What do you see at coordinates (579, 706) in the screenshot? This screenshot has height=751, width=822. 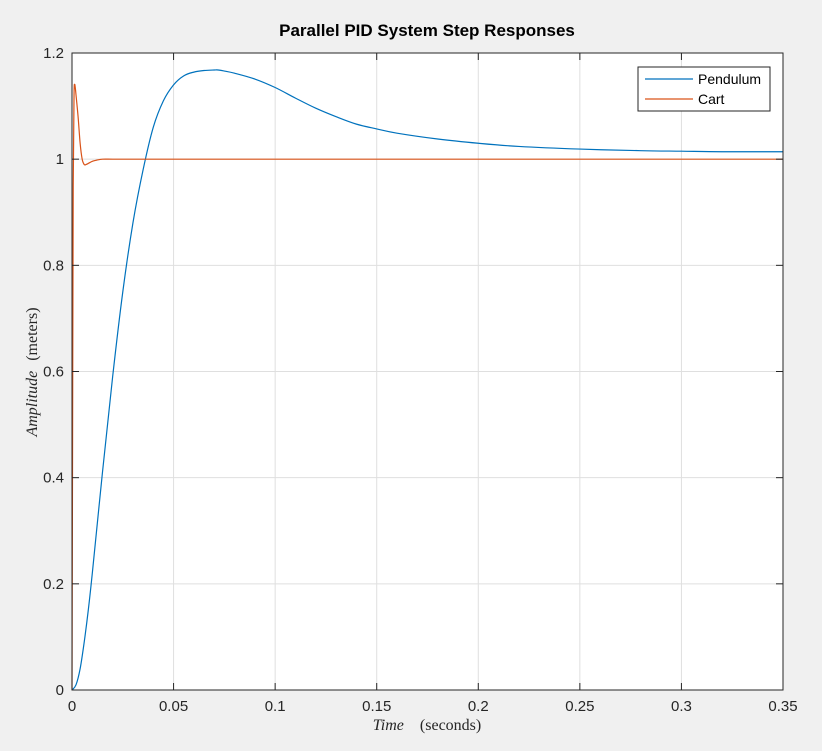 I see `x-tick-label: 0.25` at bounding box center [579, 706].